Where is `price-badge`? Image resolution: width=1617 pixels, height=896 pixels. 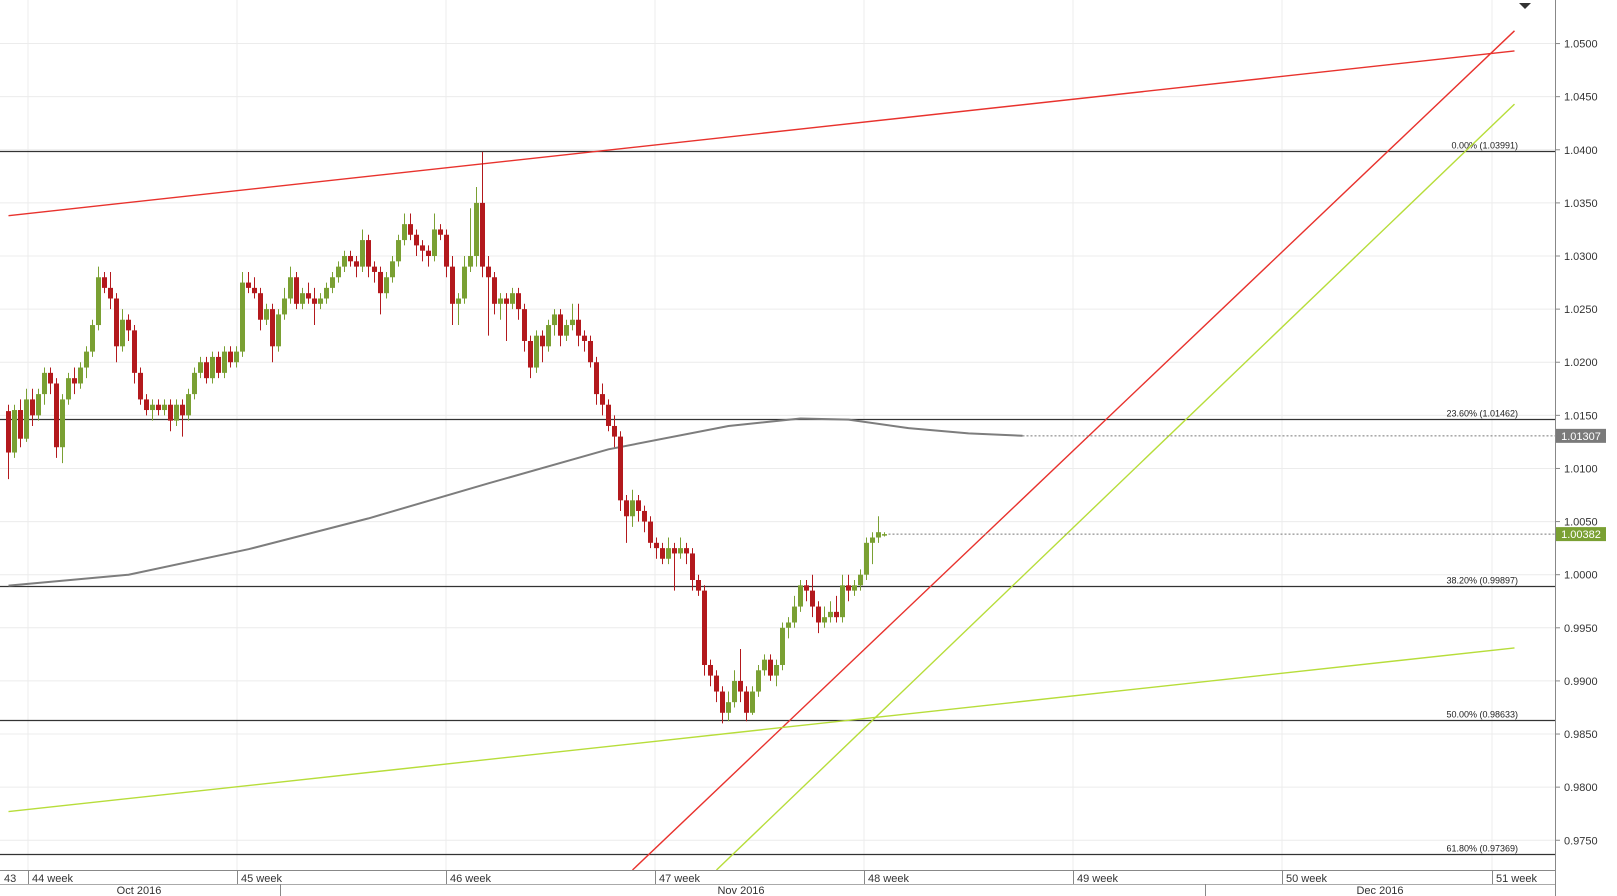
price-badge is located at coordinates (1581, 534).